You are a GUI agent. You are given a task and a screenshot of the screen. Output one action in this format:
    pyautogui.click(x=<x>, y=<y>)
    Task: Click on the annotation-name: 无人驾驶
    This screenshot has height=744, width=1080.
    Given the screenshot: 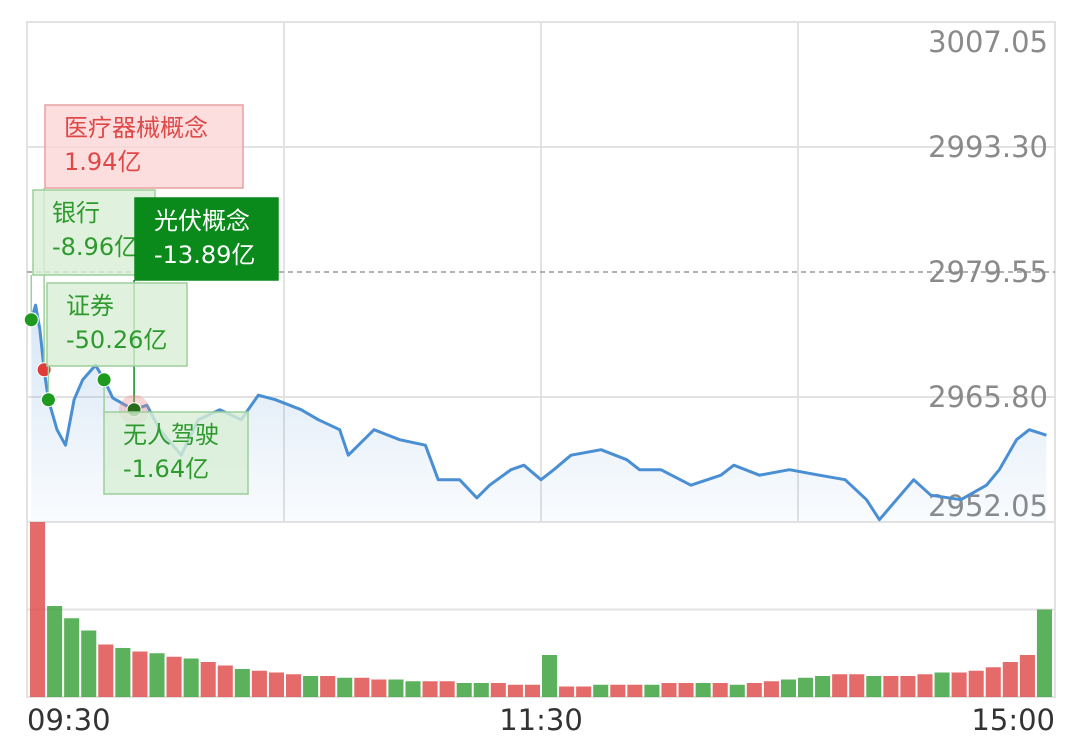 What is the action you would take?
    pyautogui.click(x=171, y=435)
    